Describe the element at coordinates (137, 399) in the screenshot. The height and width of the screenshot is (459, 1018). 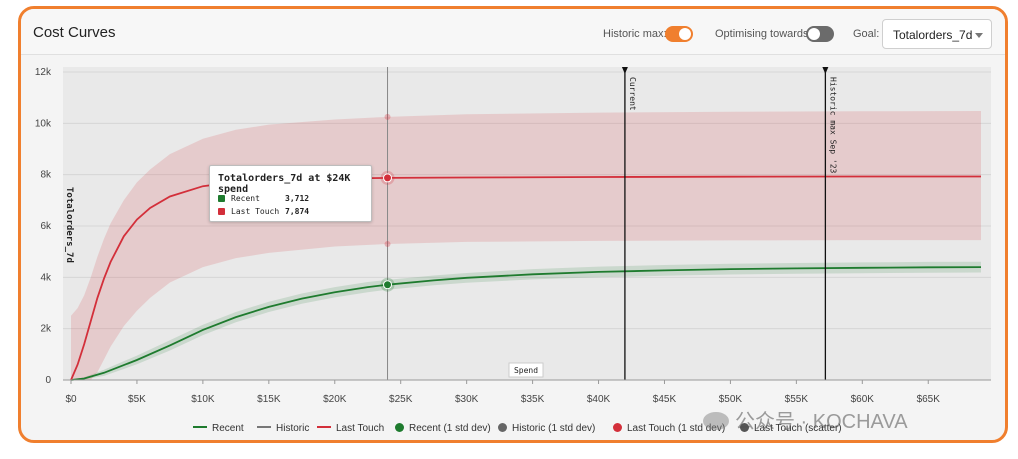
I see `x-tick-label: $5K` at that location.